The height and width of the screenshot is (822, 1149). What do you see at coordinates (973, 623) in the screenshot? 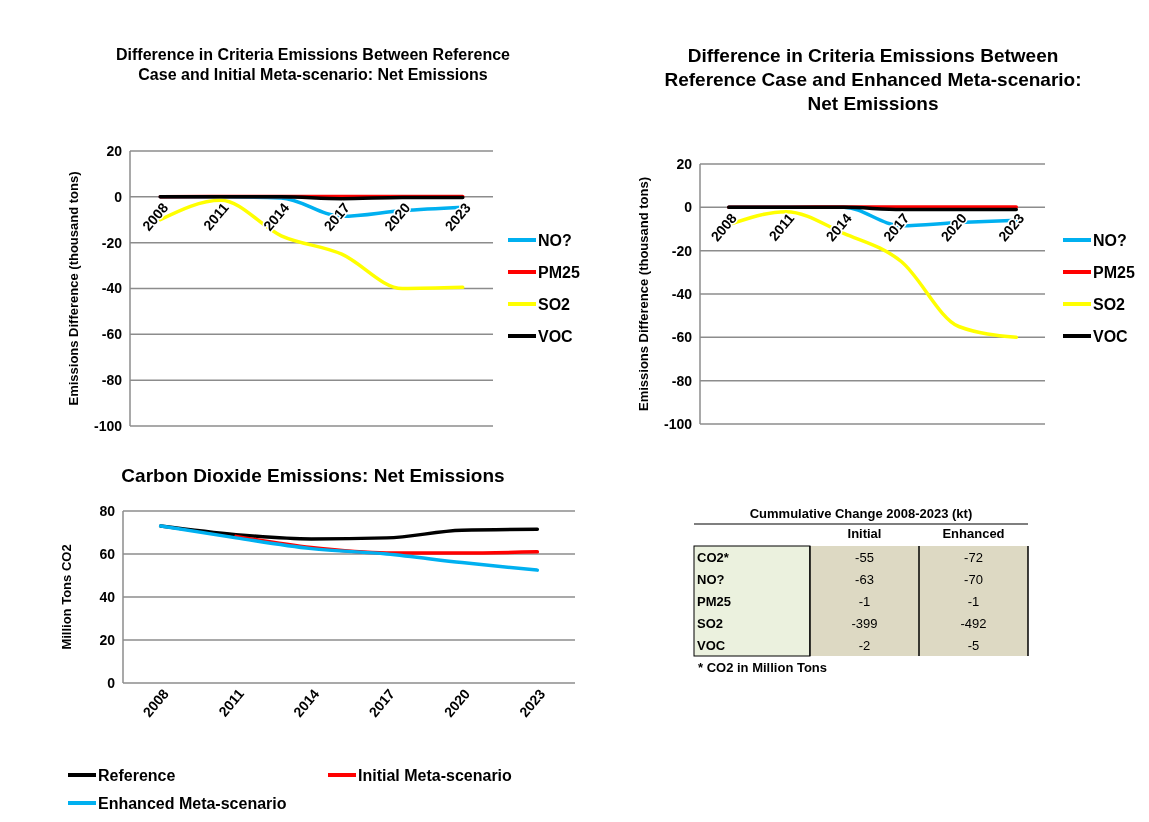
I see `data-label: -492` at bounding box center [973, 623].